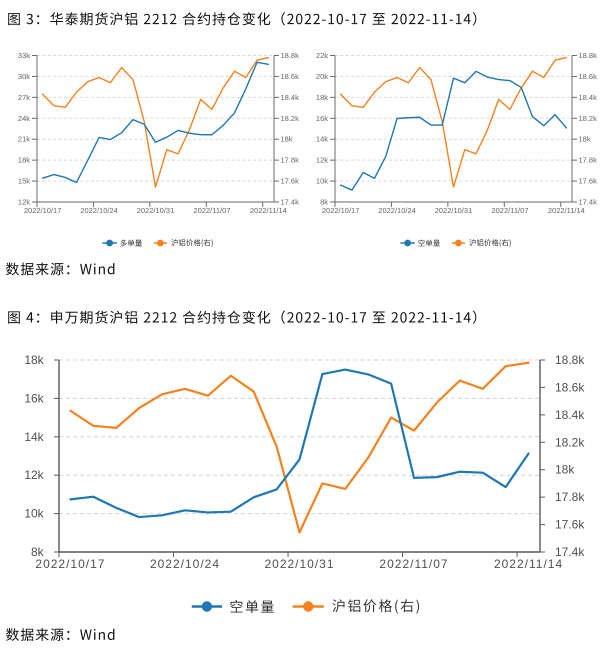  Describe the element at coordinates (24, 76) in the screenshot. I see `svg-text: 30k` at that location.